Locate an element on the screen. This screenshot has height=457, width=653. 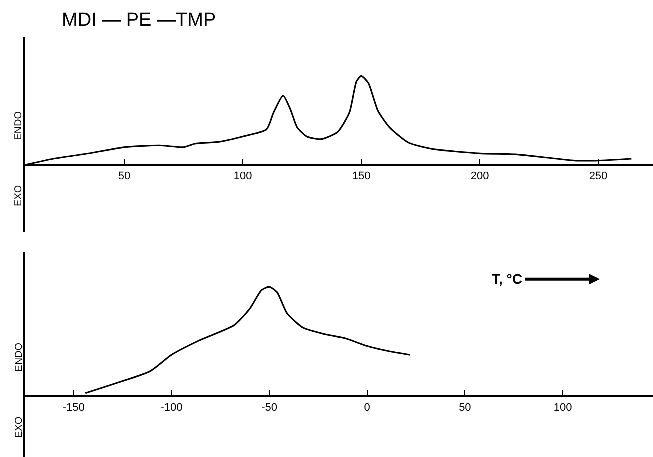
annotation: ENDO is located at coordinates (20, 357).